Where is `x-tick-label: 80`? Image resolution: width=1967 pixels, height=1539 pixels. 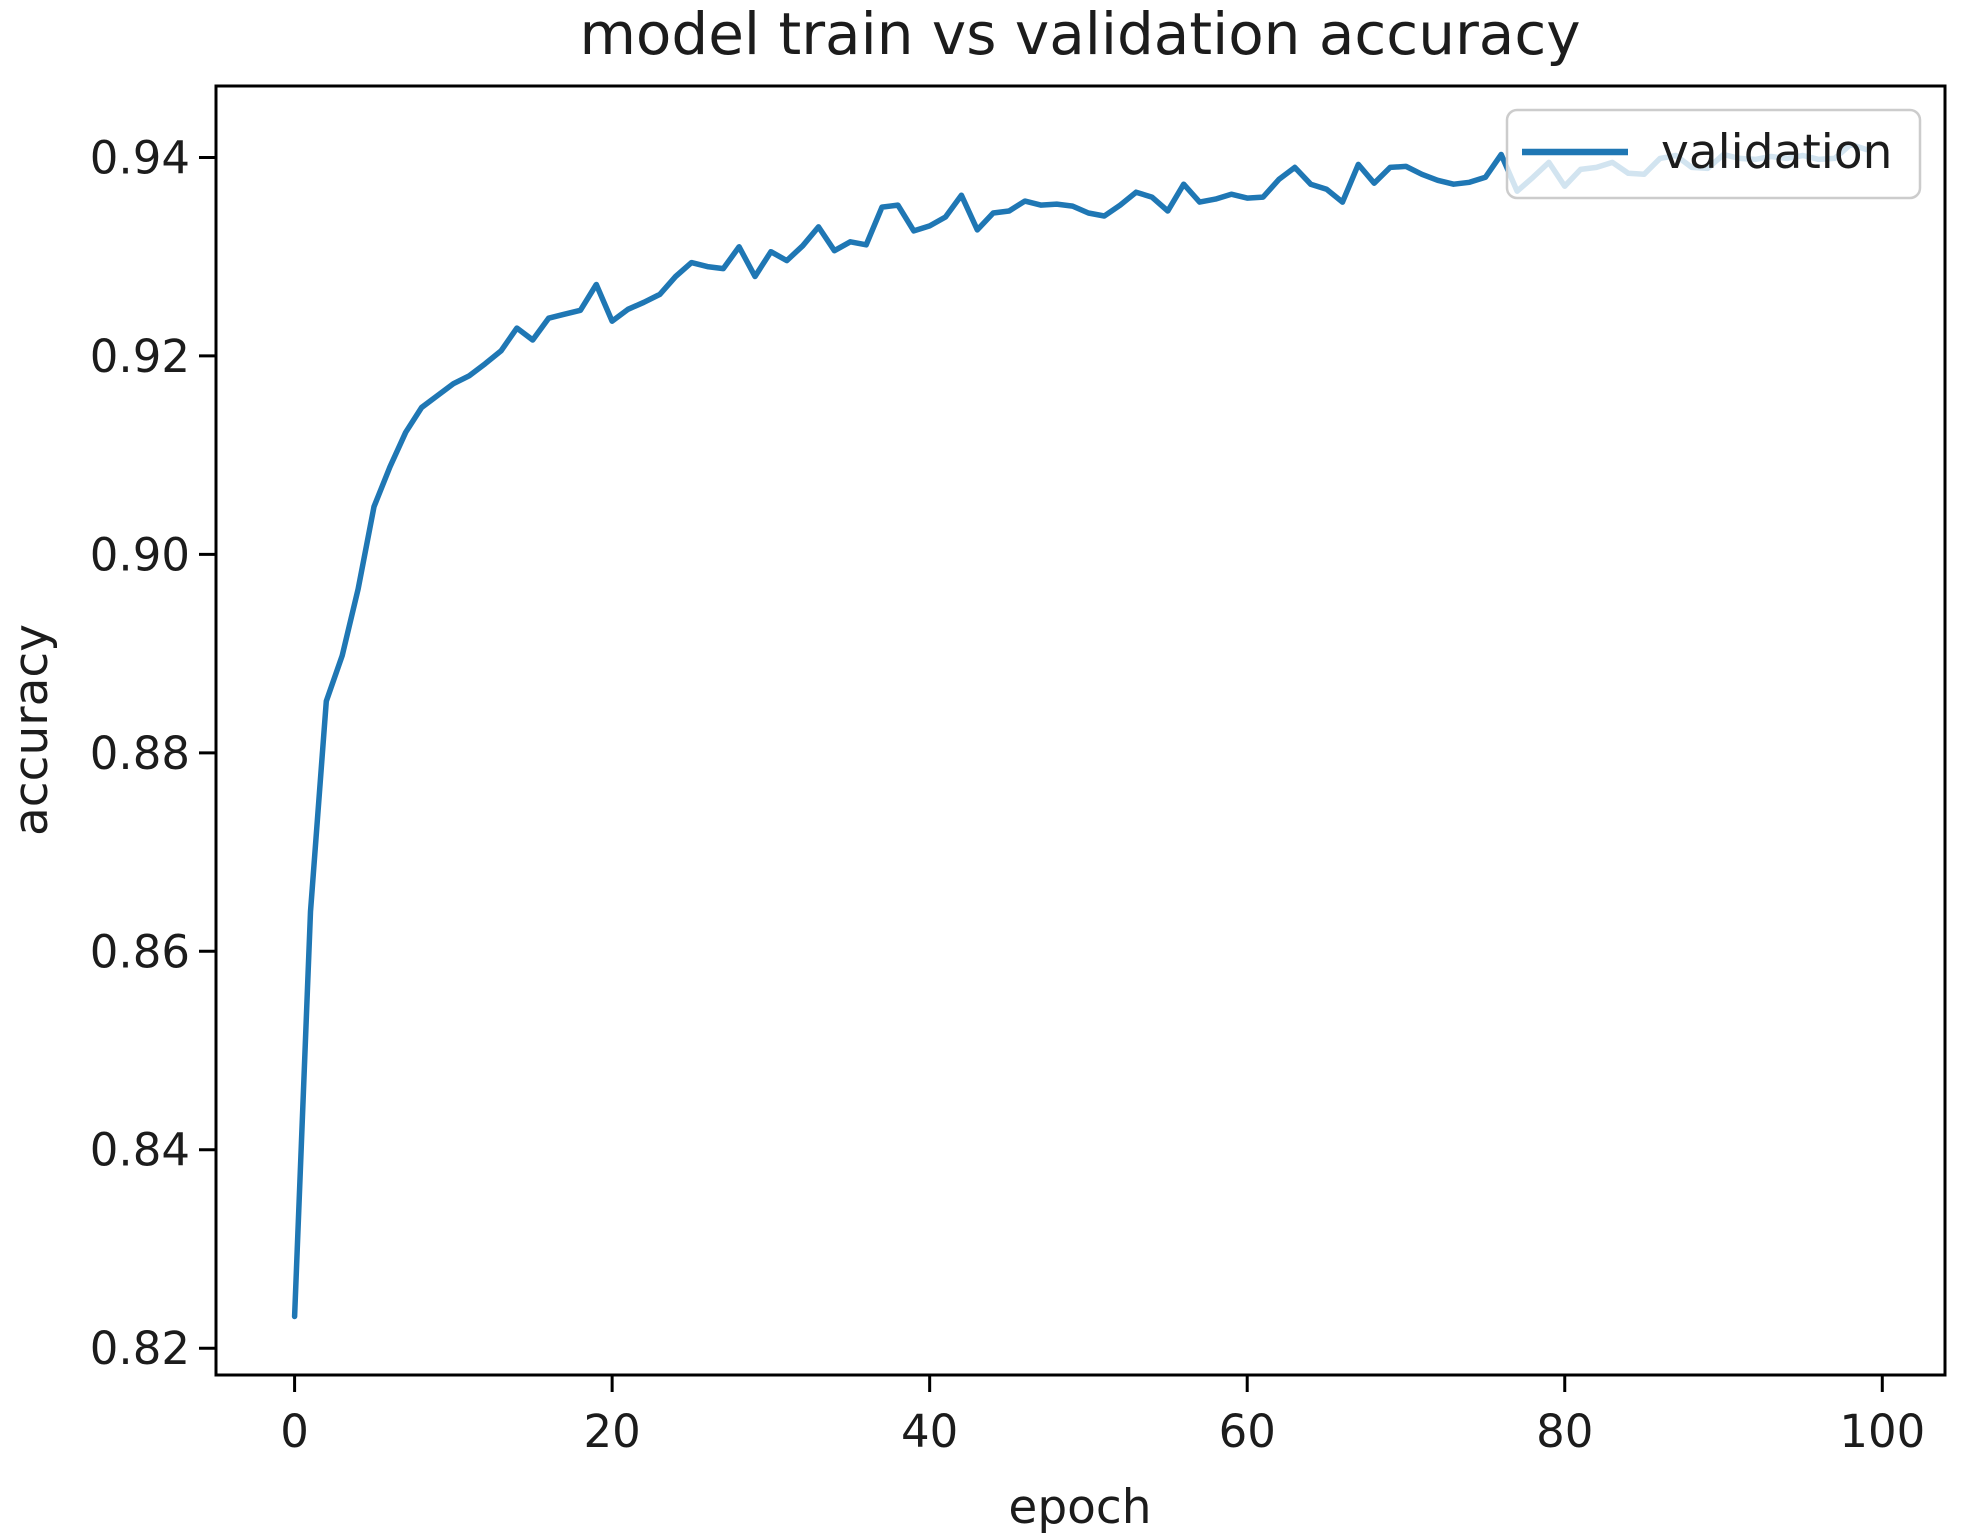
x-tick-label: 80 is located at coordinates (1564, 1431).